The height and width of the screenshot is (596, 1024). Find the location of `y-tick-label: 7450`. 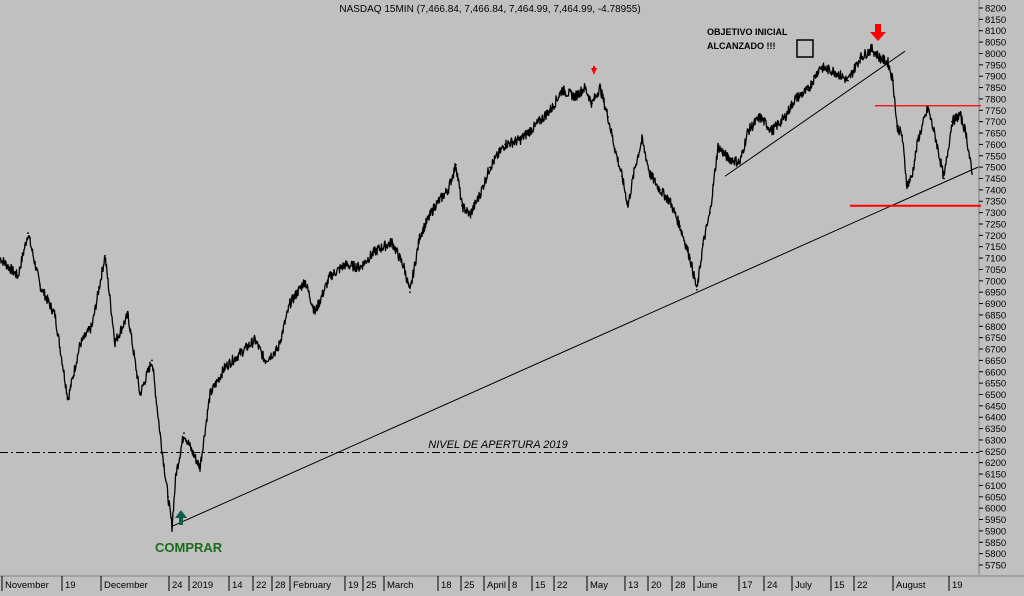

y-tick-label: 7450 is located at coordinates (995, 179).